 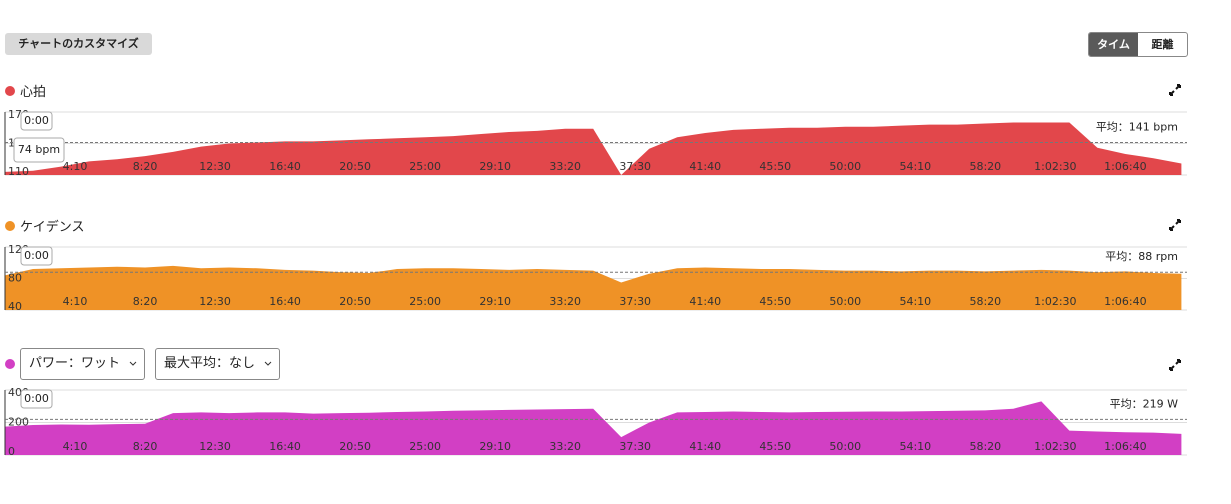 I want to click on tooltip-text: 74 bpm, so click(x=39, y=149).